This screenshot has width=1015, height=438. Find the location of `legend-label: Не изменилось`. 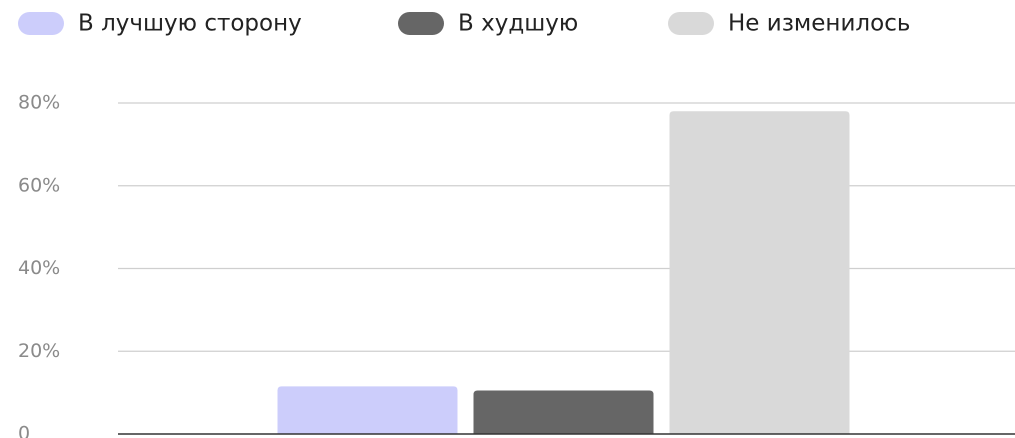

legend-label: Не изменилось is located at coordinates (819, 24).